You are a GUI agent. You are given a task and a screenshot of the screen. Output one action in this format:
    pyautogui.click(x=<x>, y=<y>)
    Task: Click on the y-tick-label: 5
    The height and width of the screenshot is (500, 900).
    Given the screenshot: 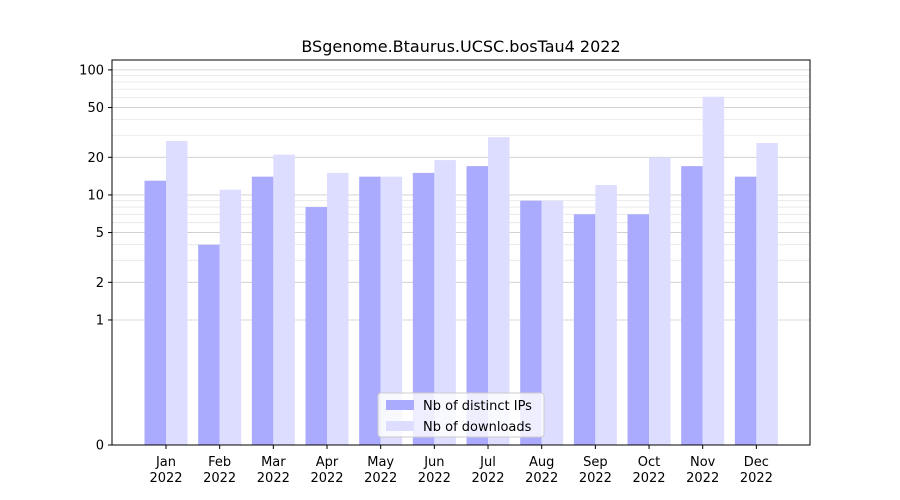 What is the action you would take?
    pyautogui.click(x=100, y=233)
    